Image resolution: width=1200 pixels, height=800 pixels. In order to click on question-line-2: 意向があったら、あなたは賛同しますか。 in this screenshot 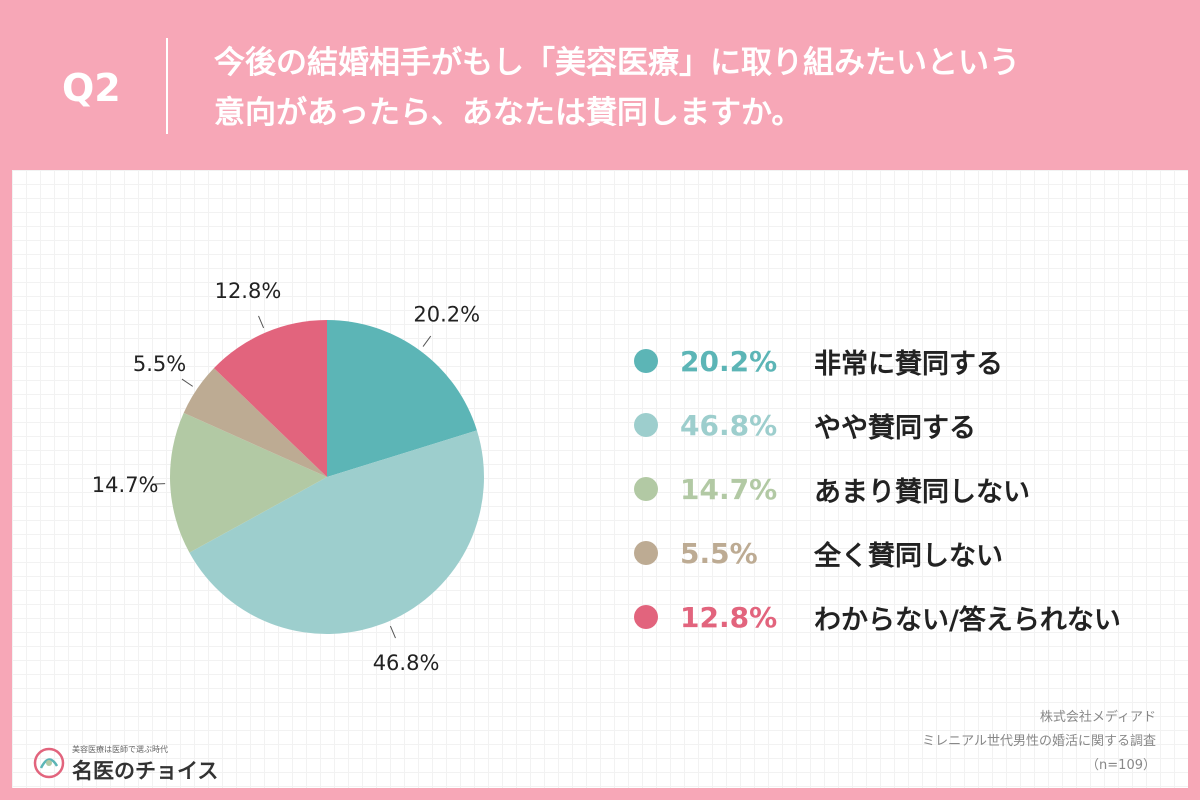, I will do `click(508, 113)`.